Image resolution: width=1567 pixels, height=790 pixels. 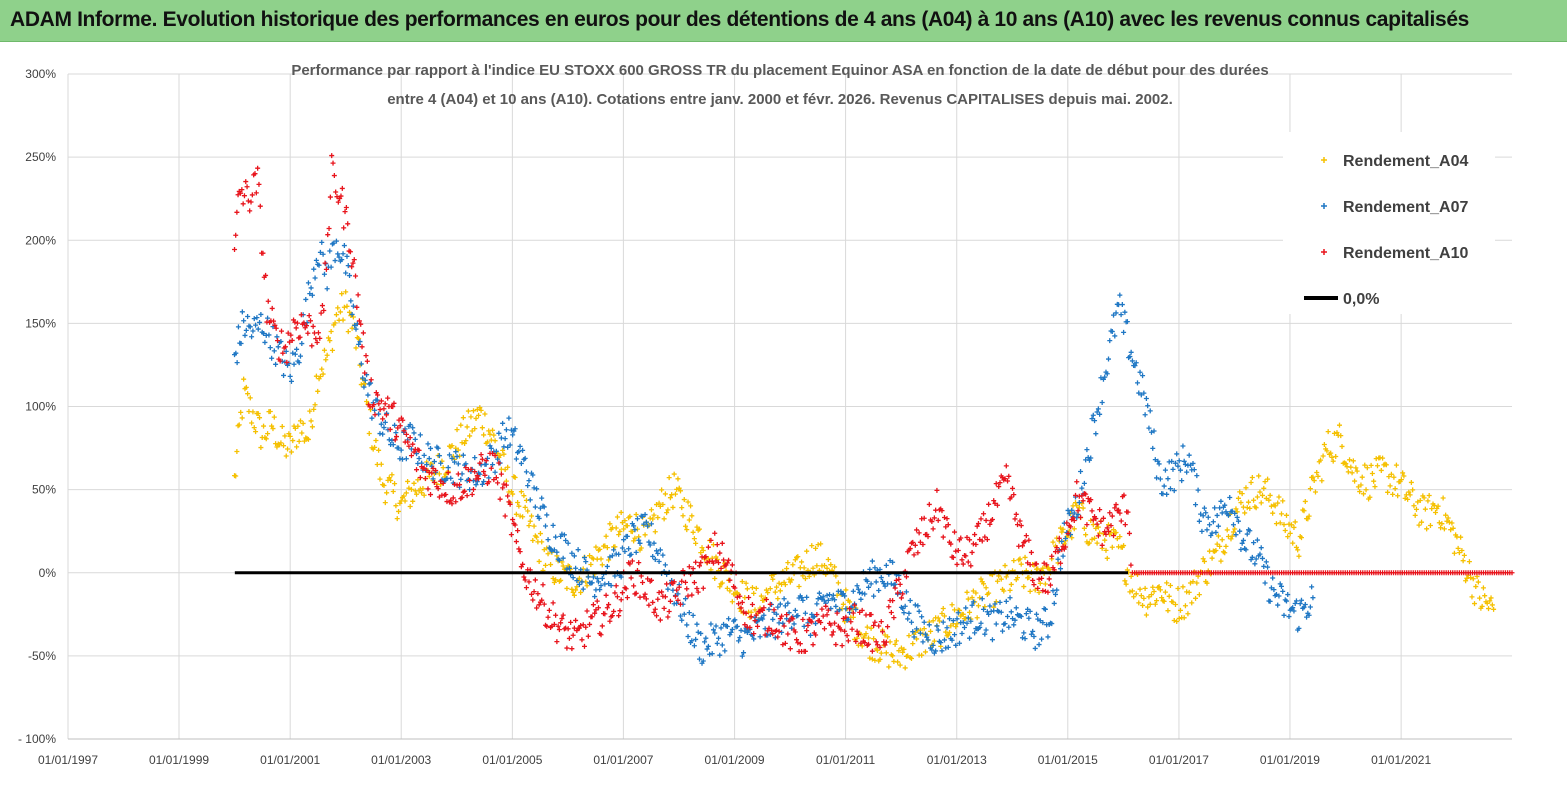 I want to click on y-tick-label: 50%, so click(x=44, y=490).